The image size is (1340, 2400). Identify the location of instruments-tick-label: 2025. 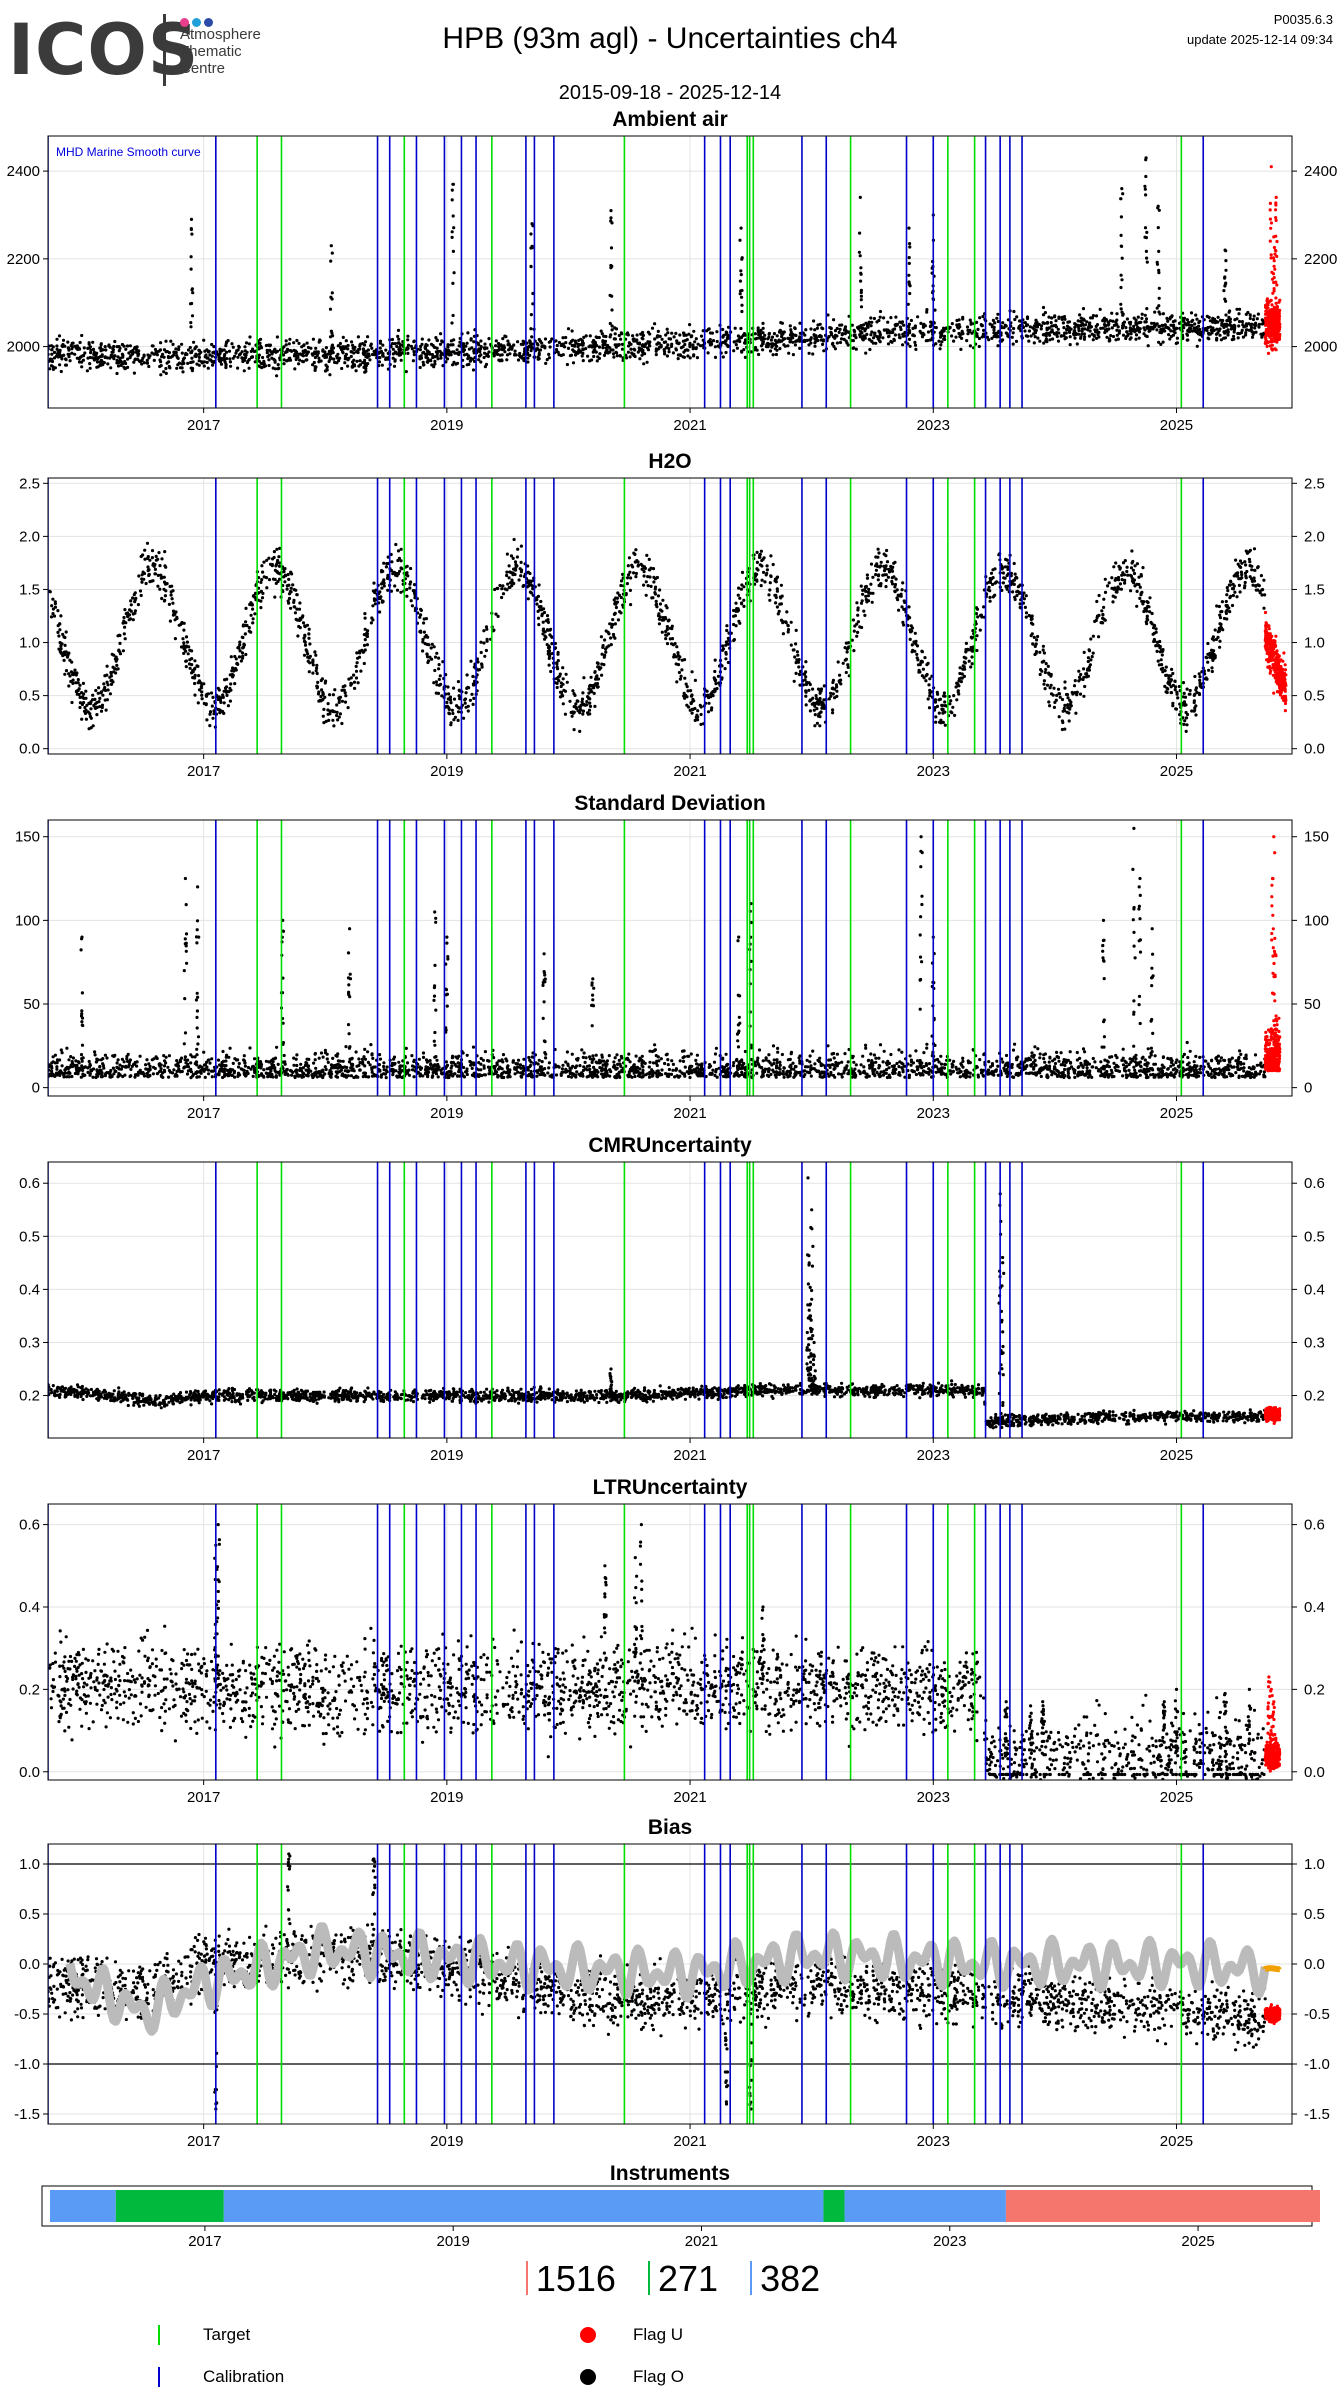
(1197, 2241).